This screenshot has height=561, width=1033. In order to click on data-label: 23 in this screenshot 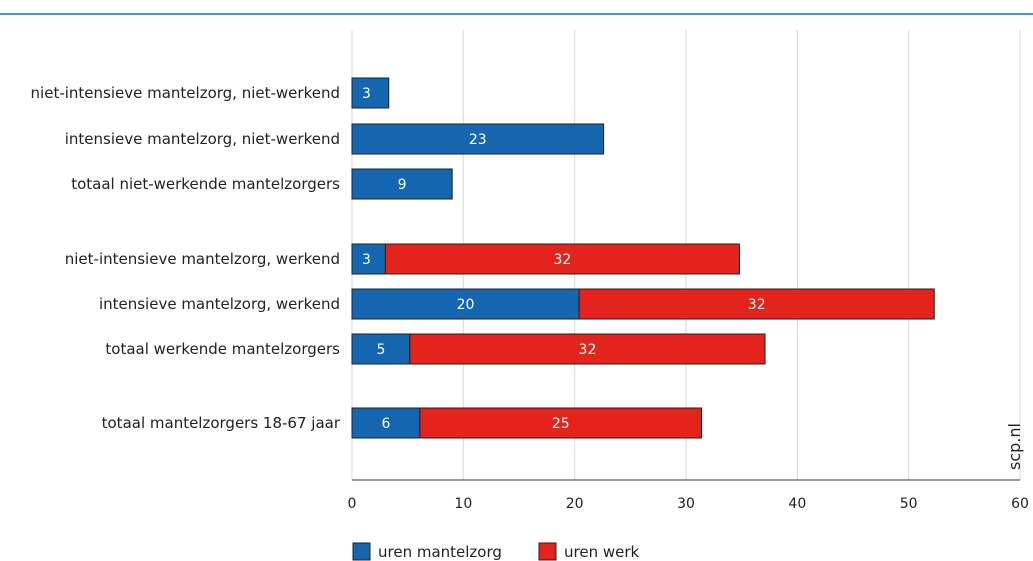, I will do `click(478, 140)`.